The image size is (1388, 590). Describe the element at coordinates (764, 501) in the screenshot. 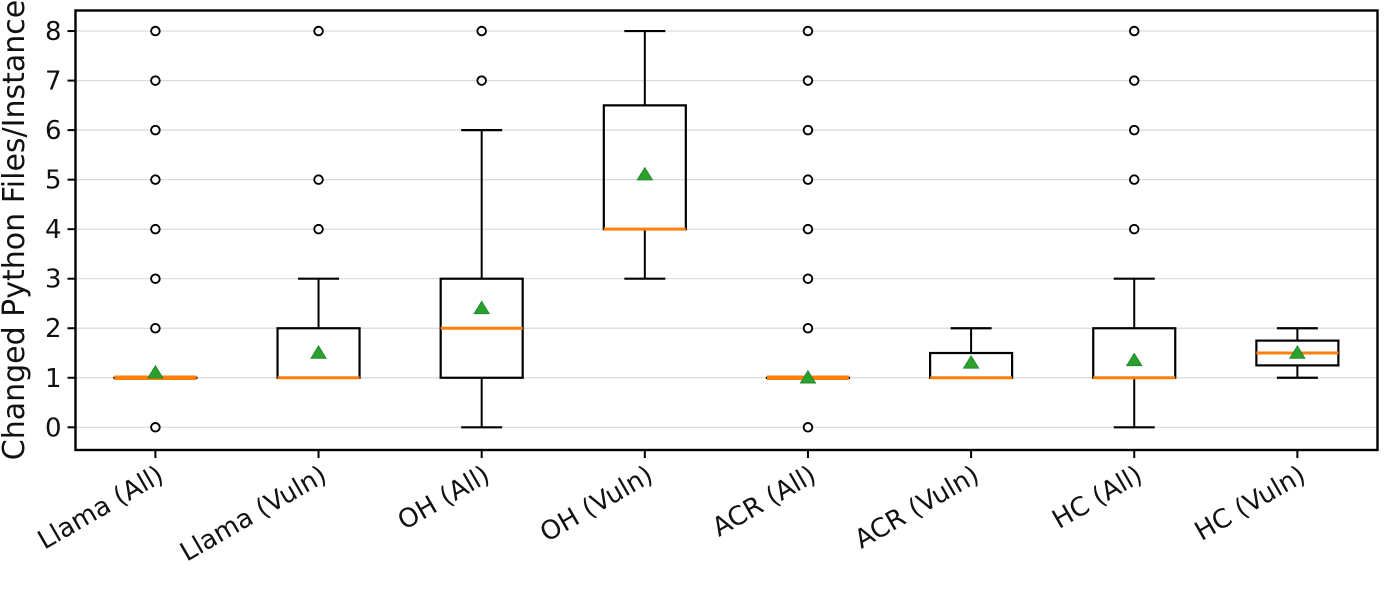

I see `x-tick-label: ACR (All)` at that location.